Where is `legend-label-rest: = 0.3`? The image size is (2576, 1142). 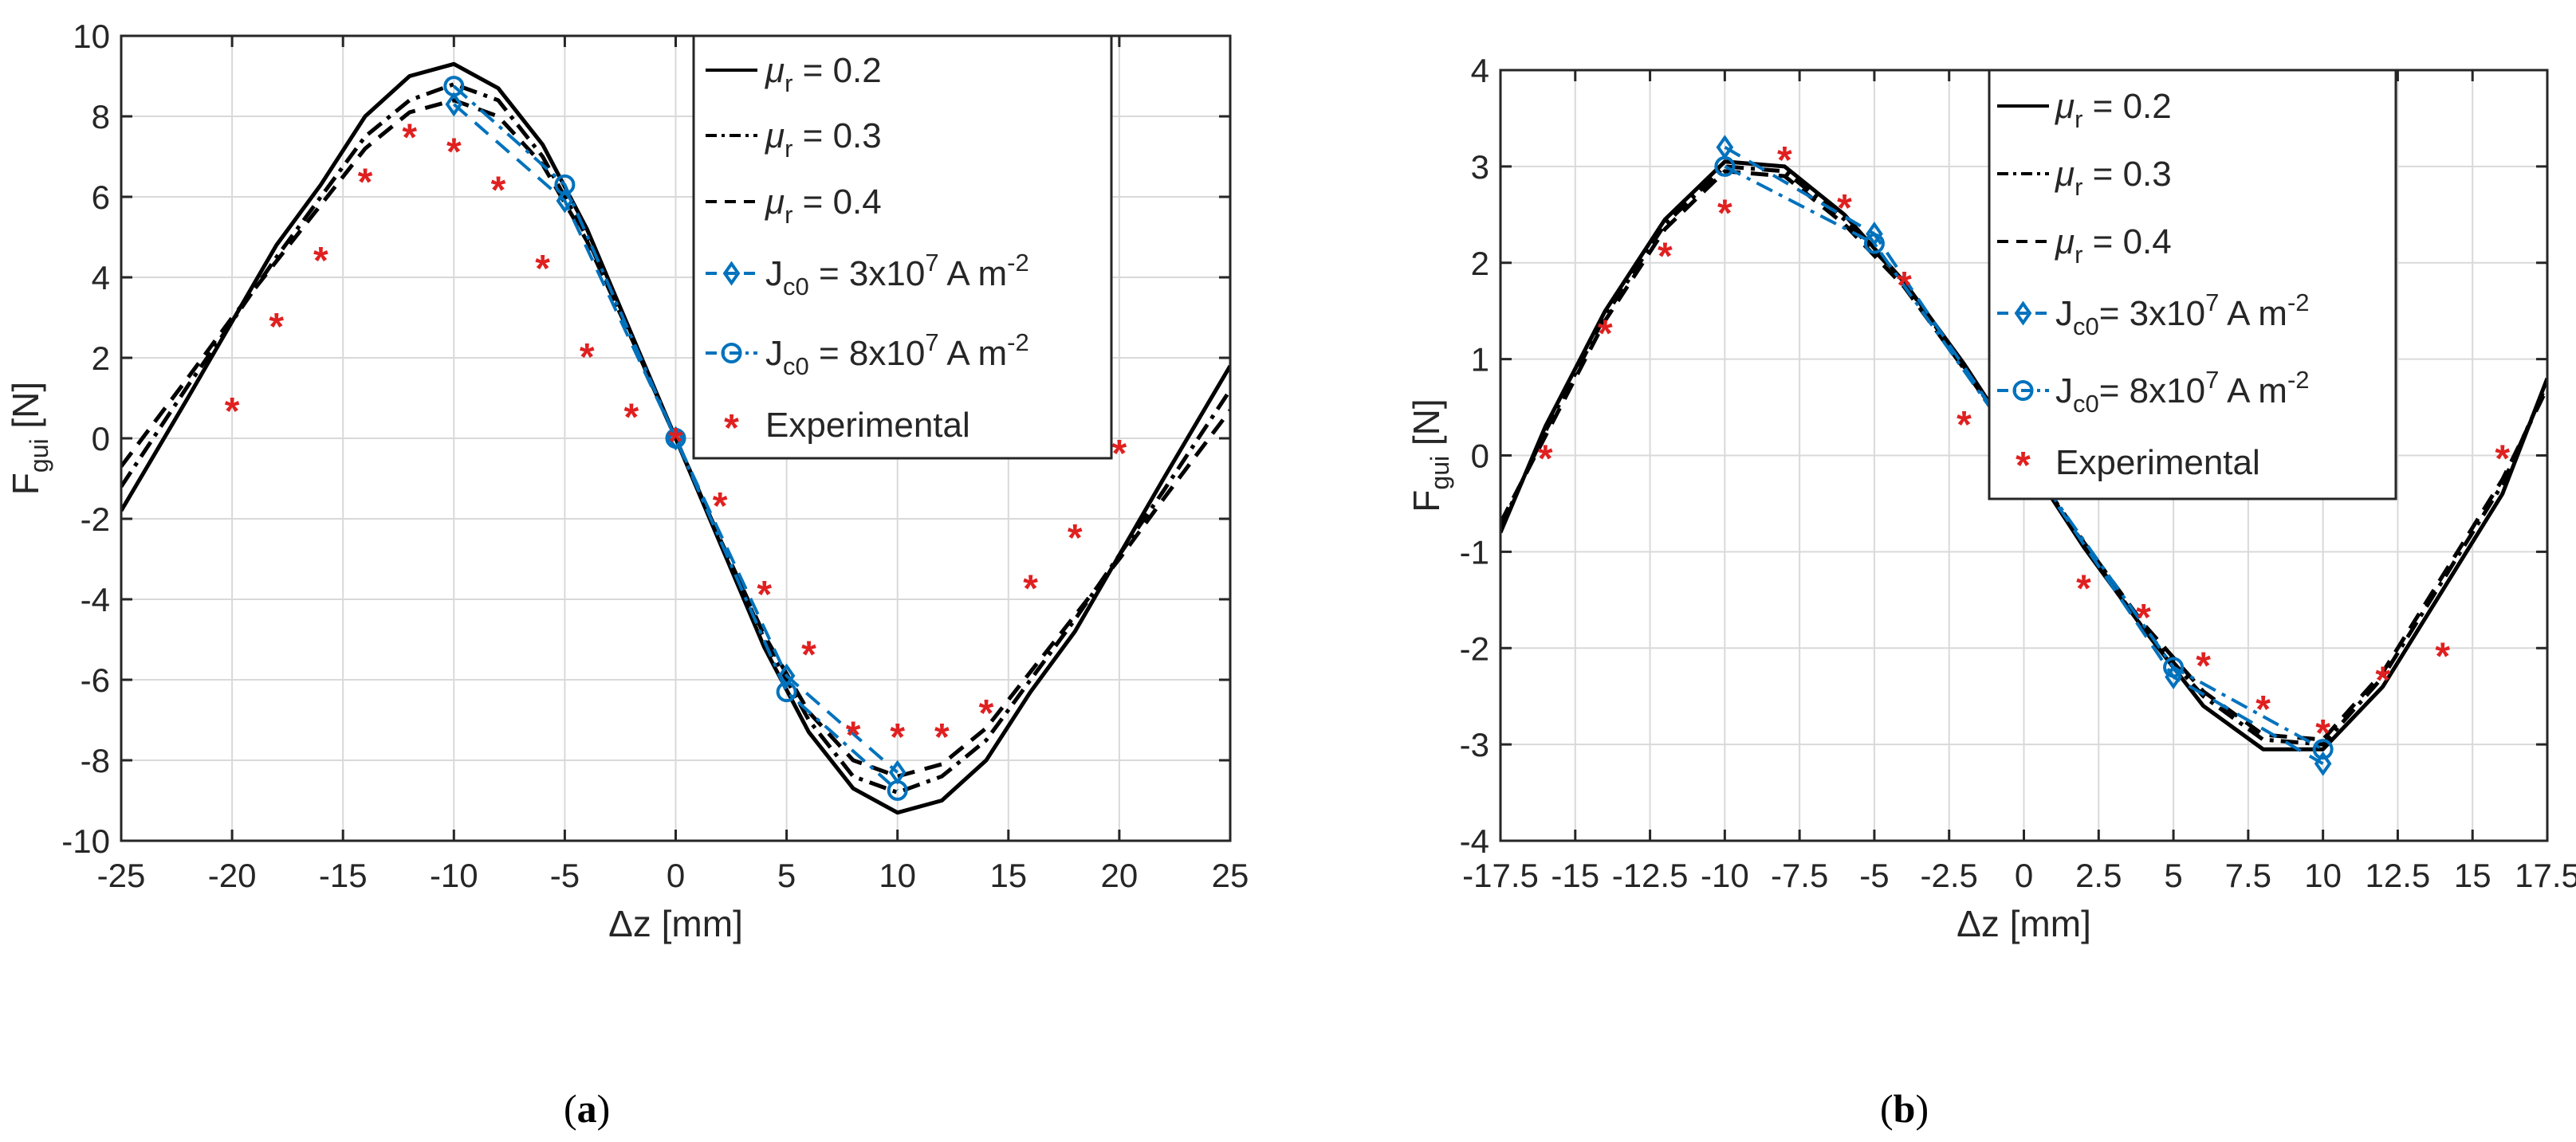 legend-label-rest: = 0.3 is located at coordinates (837, 135).